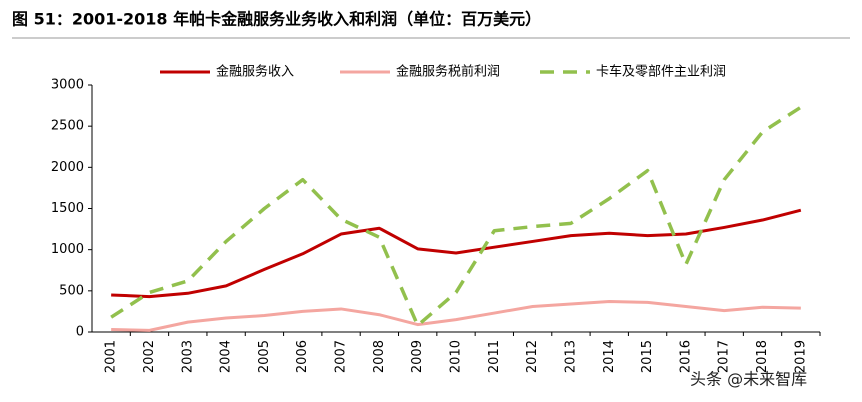  What do you see at coordinates (448, 72) in the screenshot?
I see `legend-label: 金融服务税前利润` at bounding box center [448, 72].